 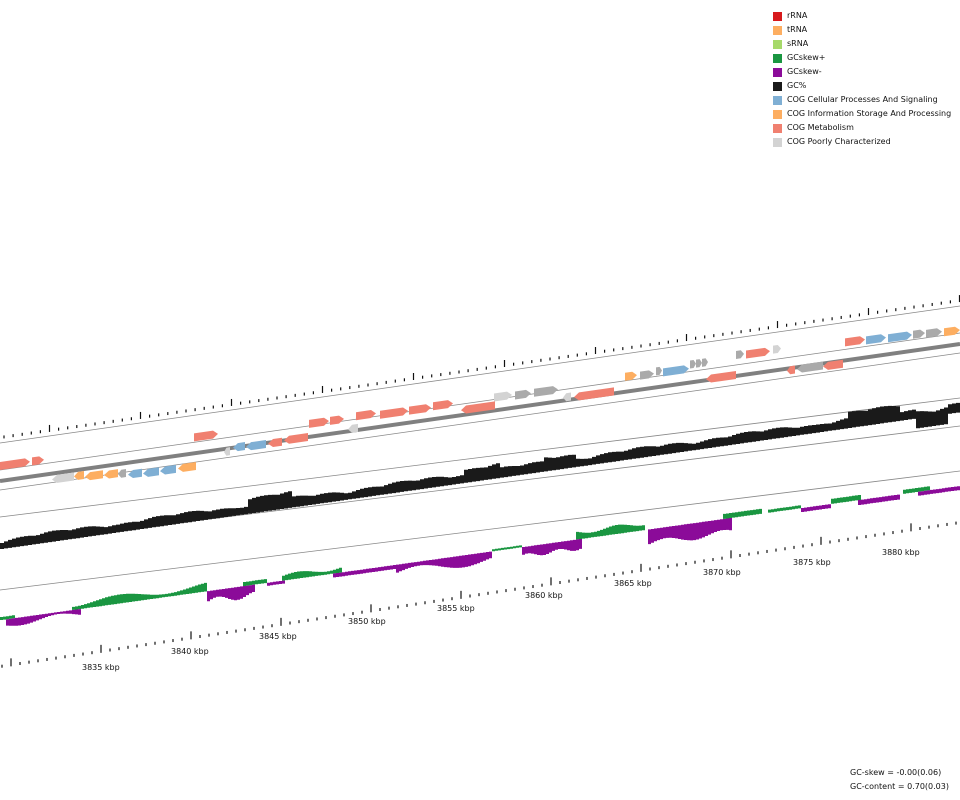 I want to click on legend-label: sRNA, so click(x=798, y=43).